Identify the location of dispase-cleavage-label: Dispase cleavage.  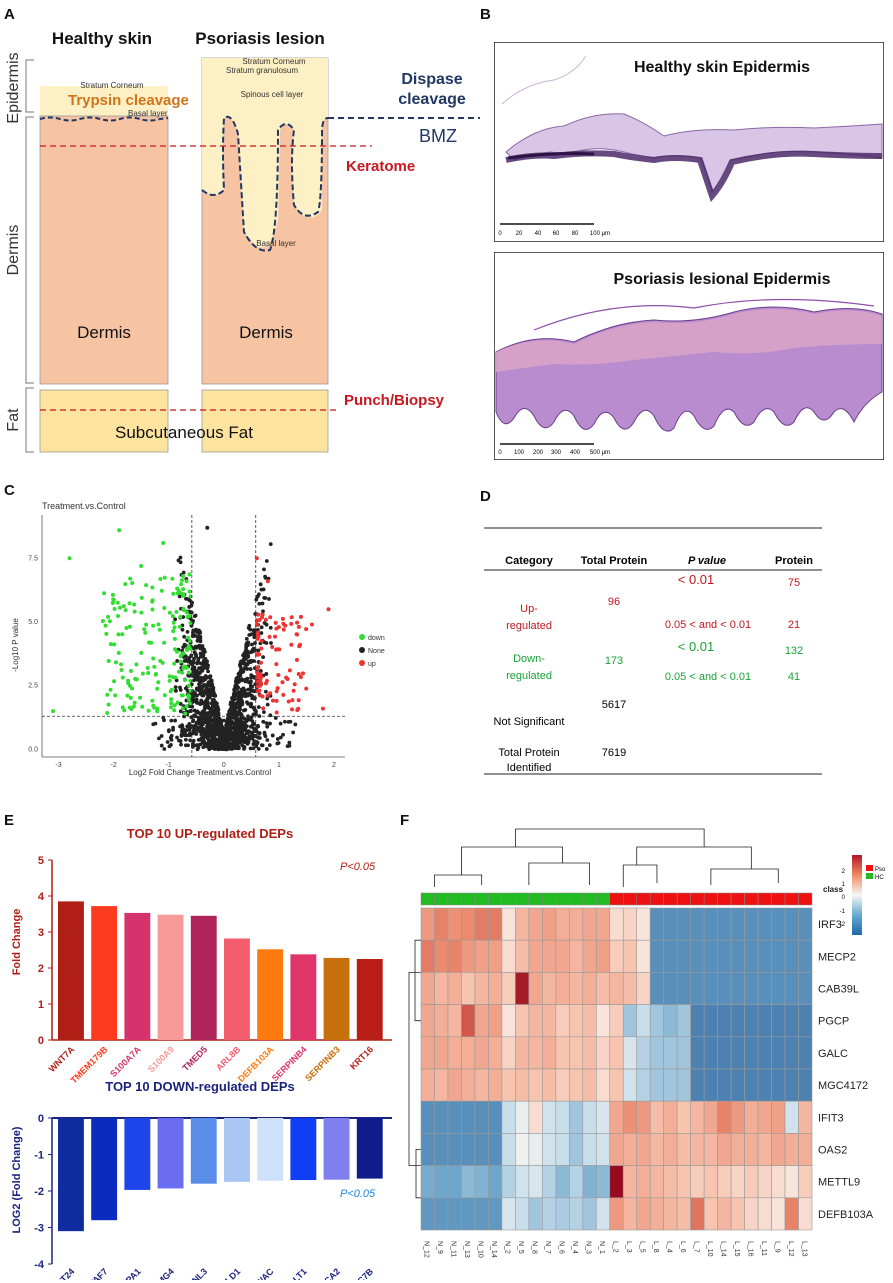
(432, 89).